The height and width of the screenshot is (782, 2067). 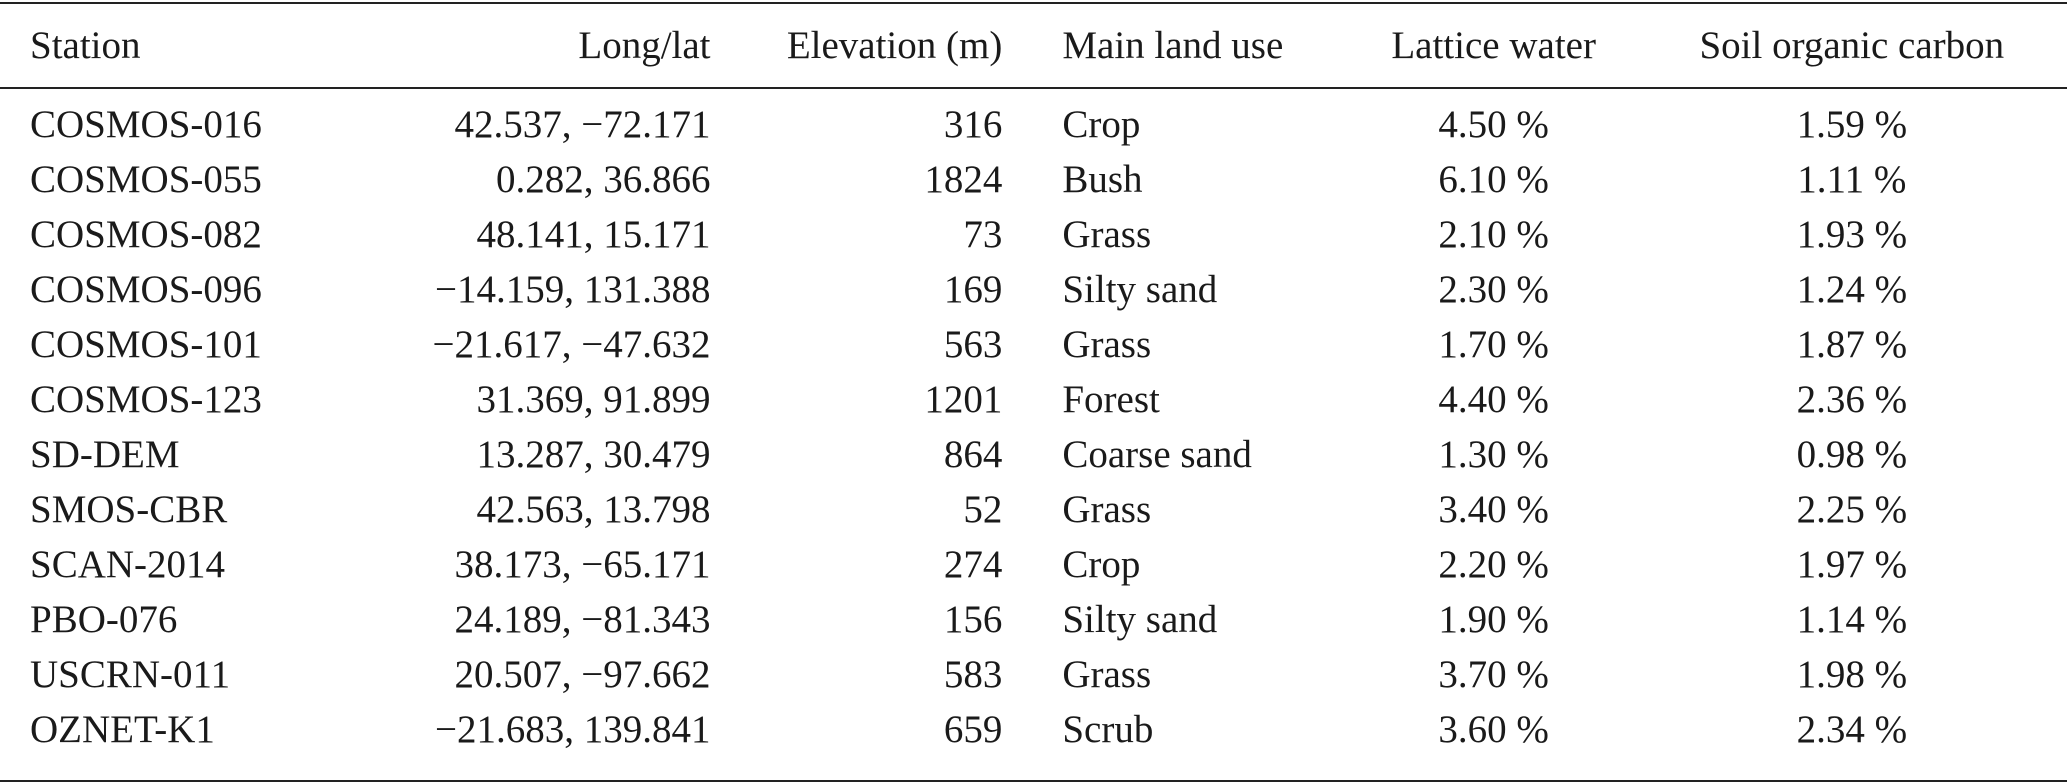 I want to click on cell-station: COSMOS-096, so click(x=146, y=289).